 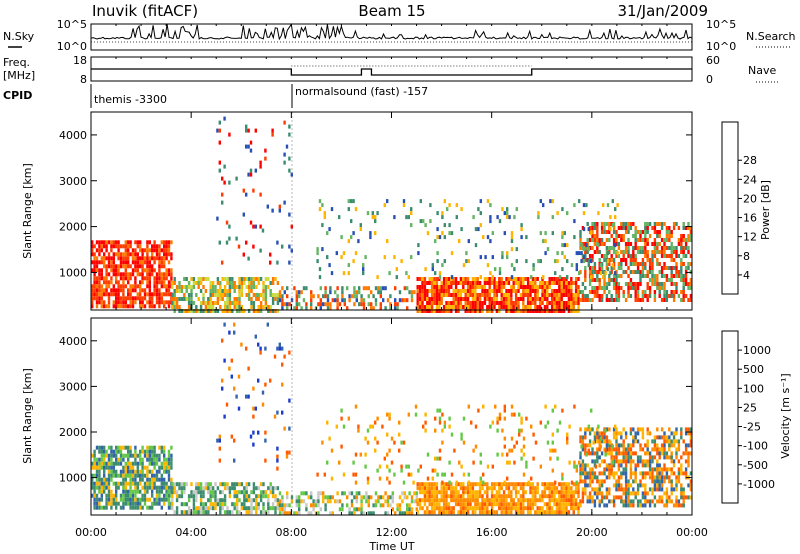 What do you see at coordinates (492, 532) in the screenshot?
I see `x-tick-label: 16:00` at bounding box center [492, 532].